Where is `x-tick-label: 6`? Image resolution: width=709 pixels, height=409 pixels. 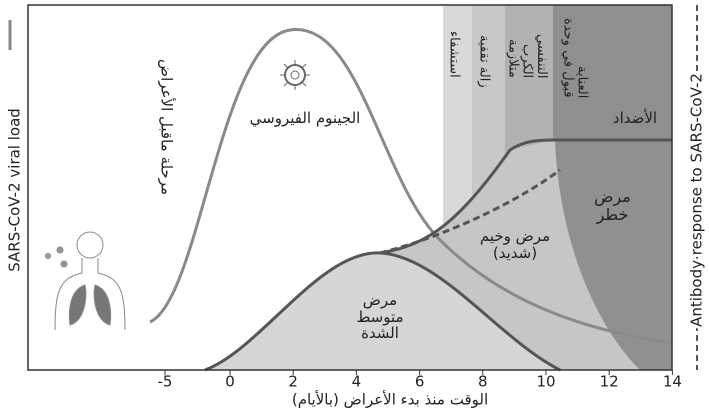 x-tick-label: 6 is located at coordinates (420, 382).